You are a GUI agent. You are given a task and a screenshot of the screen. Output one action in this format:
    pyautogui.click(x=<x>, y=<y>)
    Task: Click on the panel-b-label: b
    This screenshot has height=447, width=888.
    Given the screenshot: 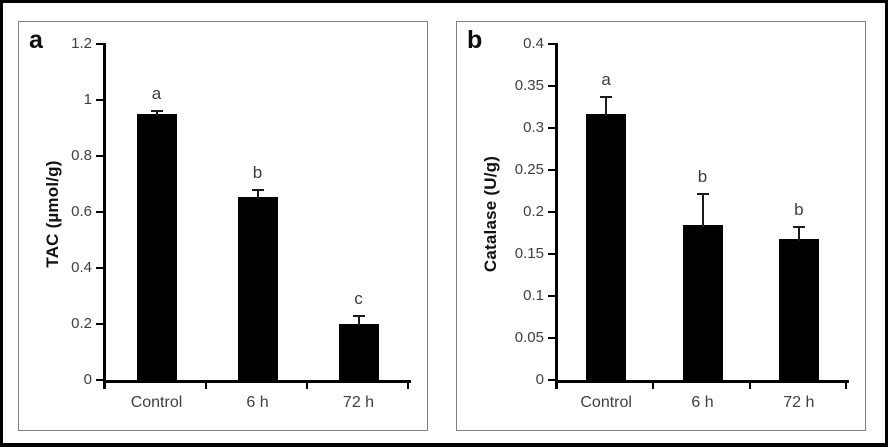 What is the action you would take?
    pyautogui.click(x=475, y=40)
    